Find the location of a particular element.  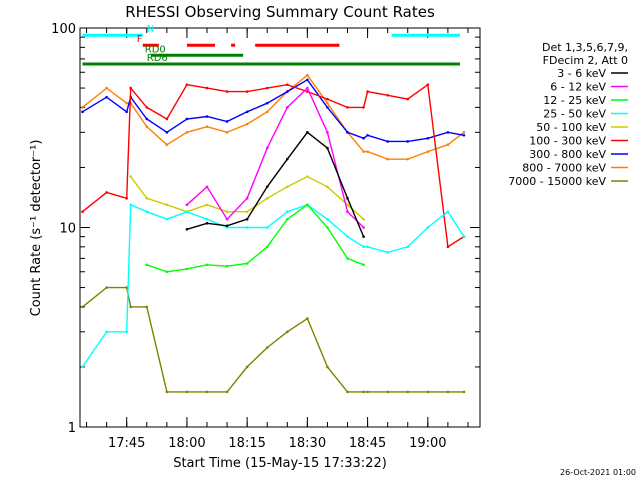

legend-label: 50 - 100 keV is located at coordinates (571, 127).